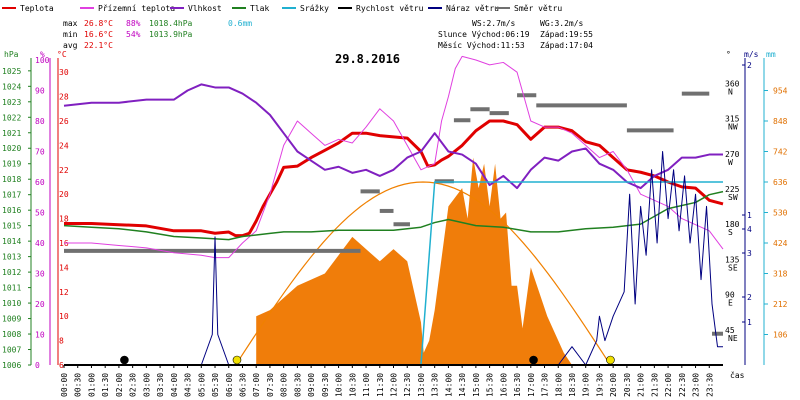 This screenshot has width=800, height=400. What do you see at coordinates (70, 45) in the screenshot?
I see `avg-label: avg` at bounding box center [70, 45].